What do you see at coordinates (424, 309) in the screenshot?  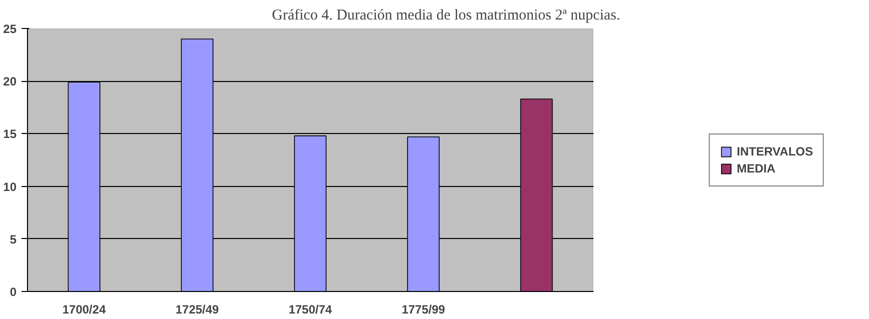 I see `x-tick-label: 1775/99` at bounding box center [424, 309].